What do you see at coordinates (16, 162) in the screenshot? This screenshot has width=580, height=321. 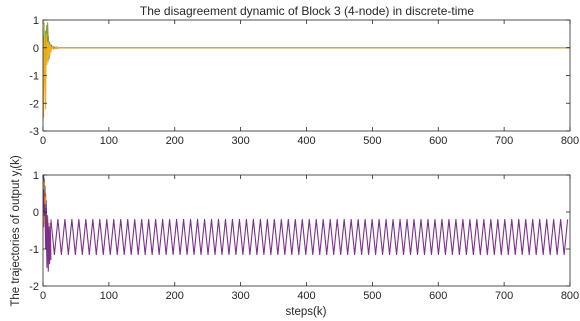 I see `bottom-y-axis-label-tail: (k)` at bounding box center [16, 162].